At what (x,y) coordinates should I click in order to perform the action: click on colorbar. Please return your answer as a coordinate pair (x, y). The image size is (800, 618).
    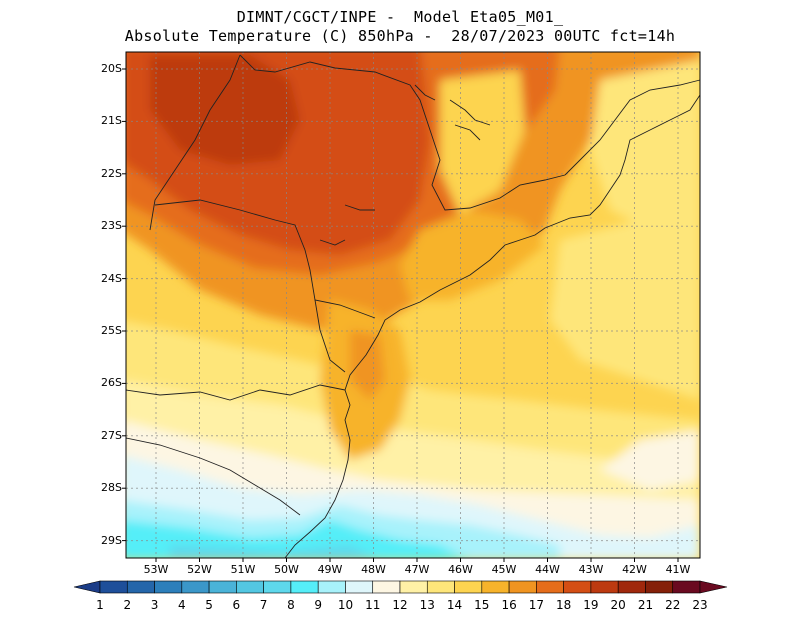
    Looking at the image, I should click on (400, 587).